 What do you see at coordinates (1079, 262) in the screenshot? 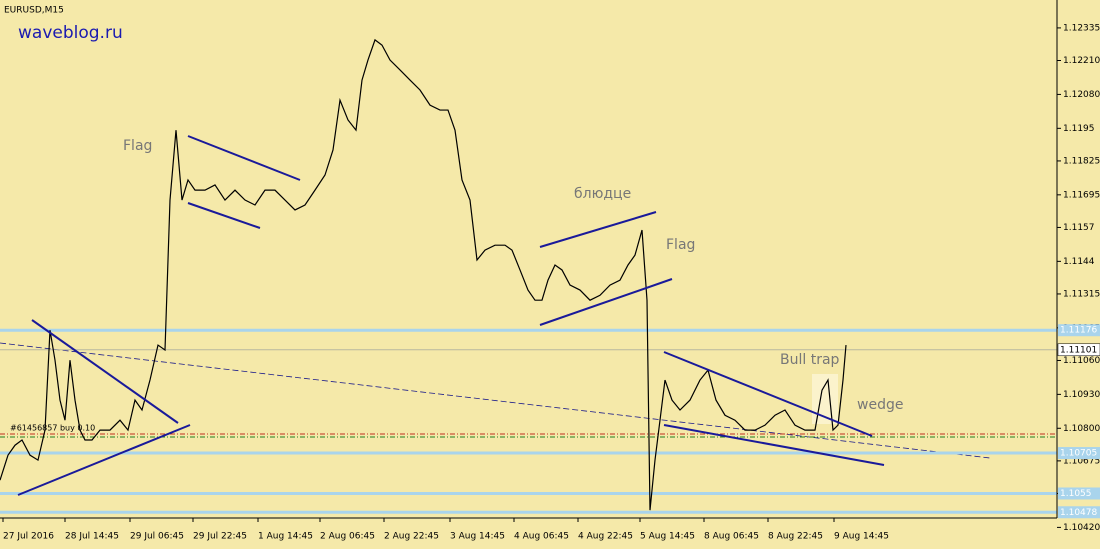
I see `y-tick-label: 1.1144` at bounding box center [1079, 262].